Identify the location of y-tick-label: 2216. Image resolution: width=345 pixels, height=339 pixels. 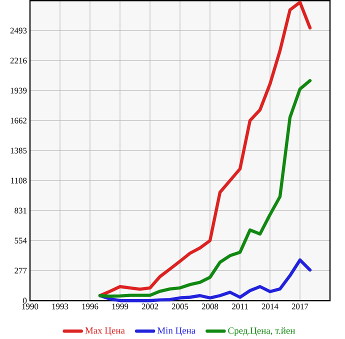
(18, 61).